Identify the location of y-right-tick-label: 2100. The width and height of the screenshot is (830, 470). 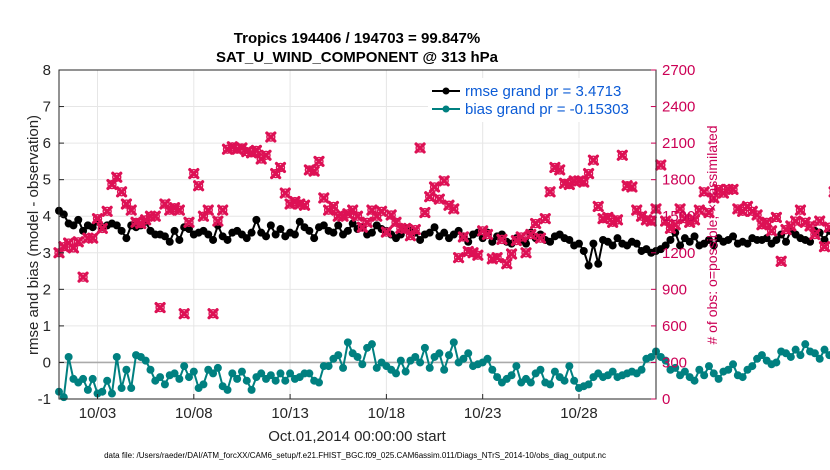
(678, 143).